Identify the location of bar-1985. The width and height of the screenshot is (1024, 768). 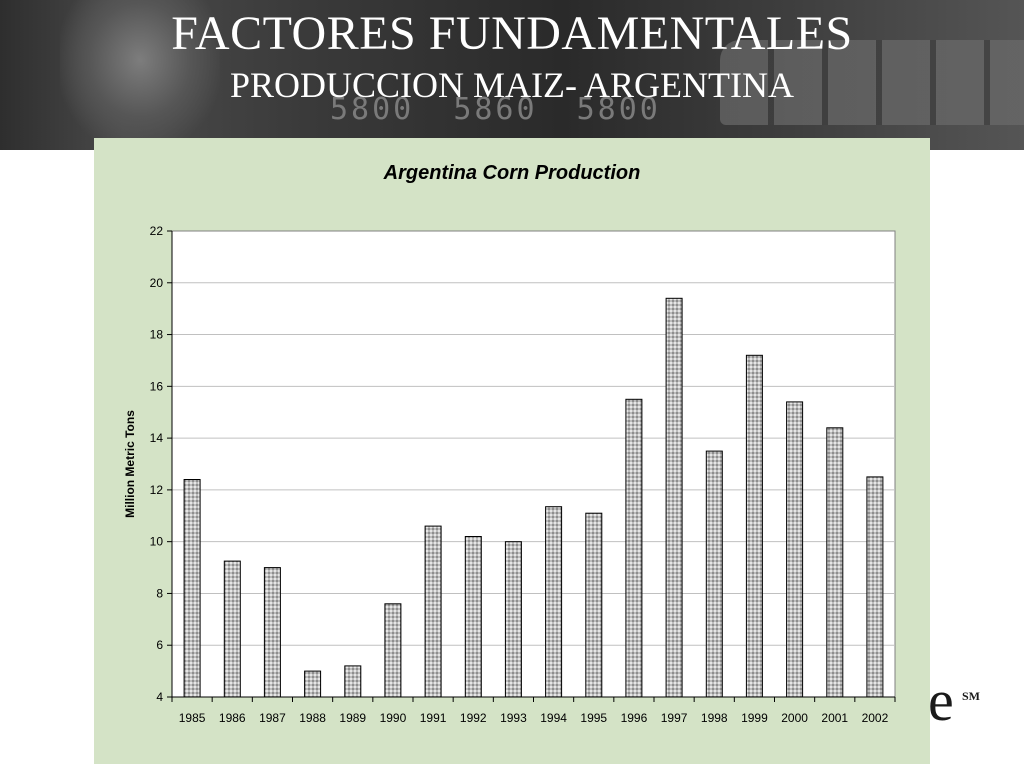
(192, 588).